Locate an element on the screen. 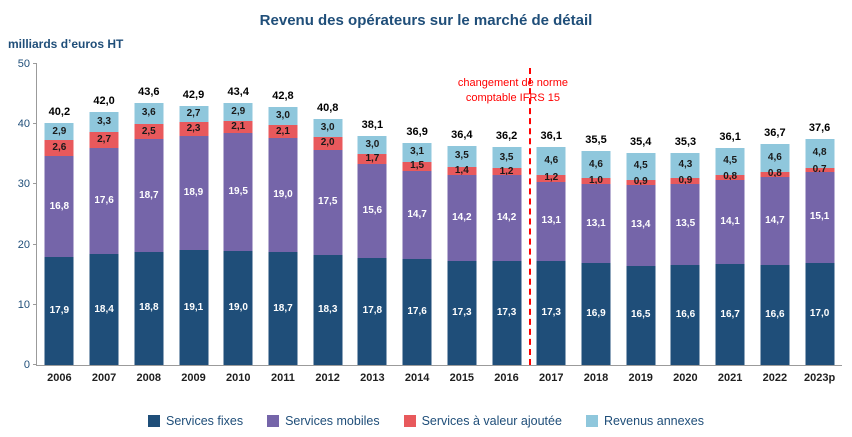 This screenshot has width=852, height=437. ifrs15-annotation: changement de norme comptable IFRS 15 is located at coordinates (513, 91).